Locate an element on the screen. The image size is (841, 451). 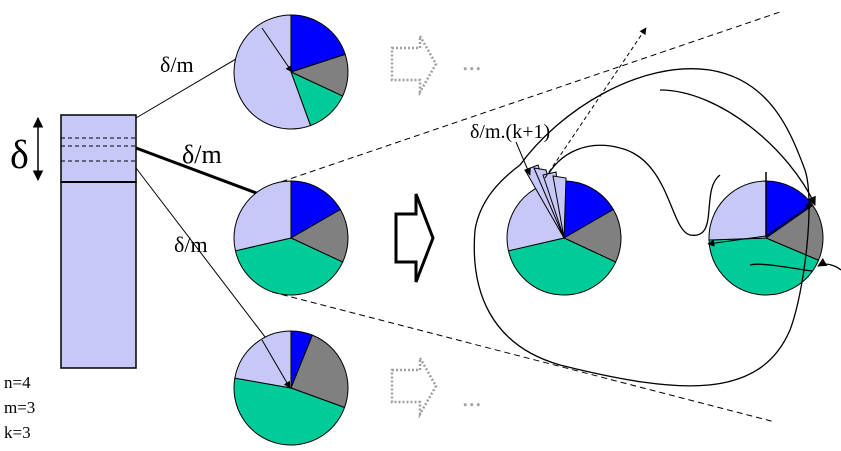
pie-bot-slice-green is located at coordinates (289, 411).